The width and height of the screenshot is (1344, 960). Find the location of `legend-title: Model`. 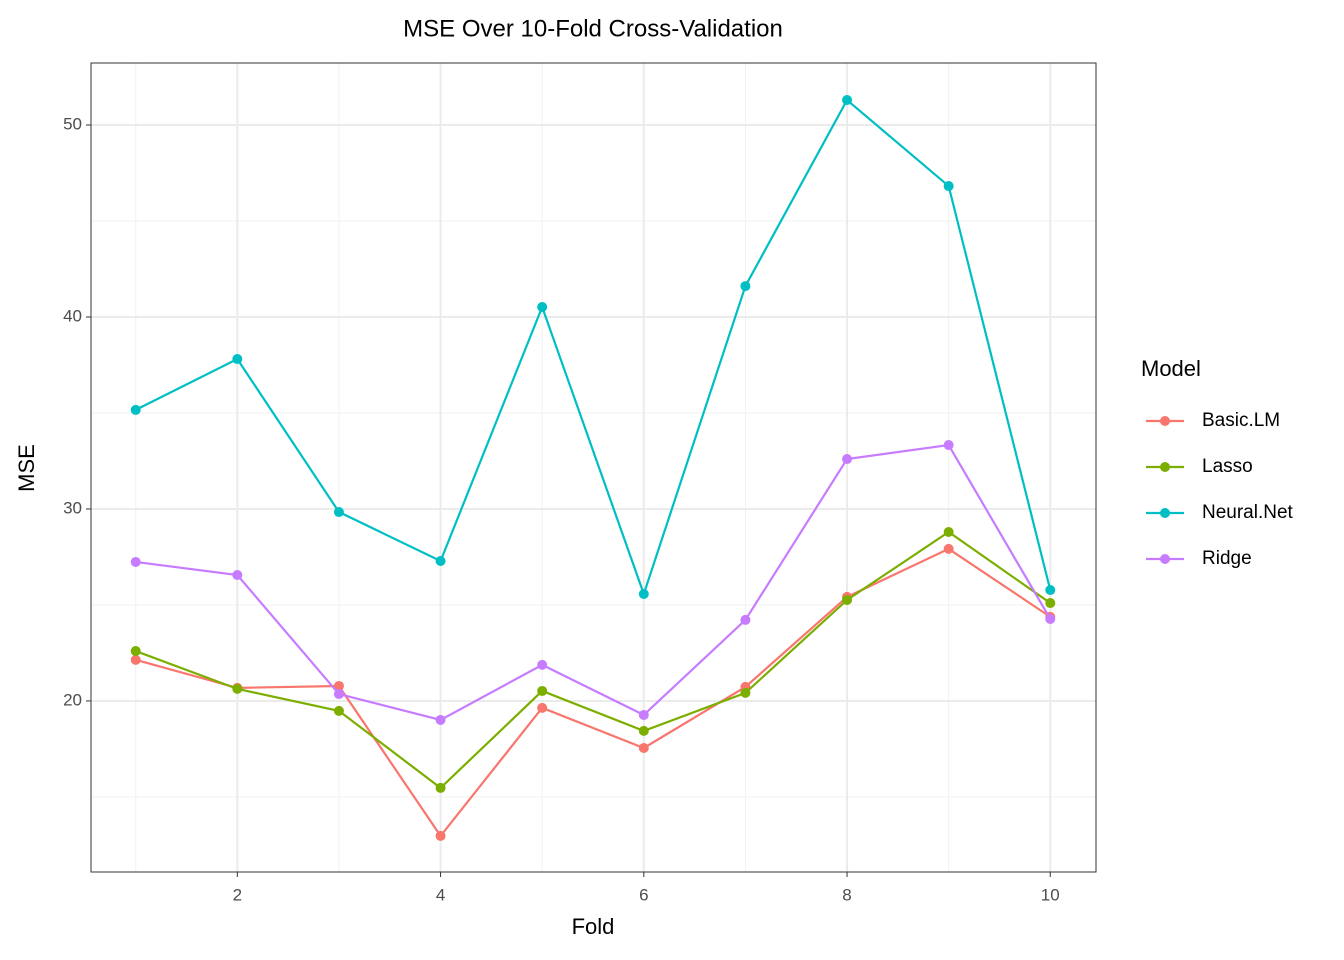

legend-title: Model is located at coordinates (1171, 368).